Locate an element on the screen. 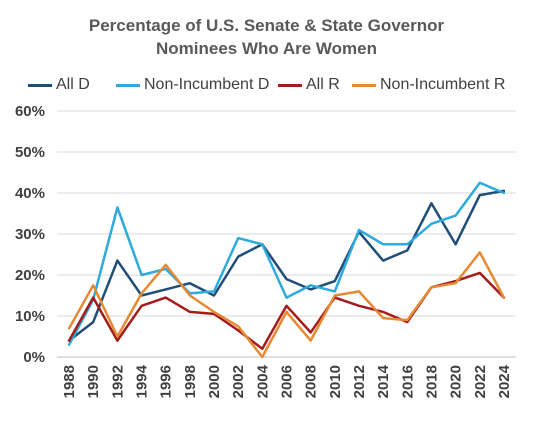  y-tick-label: 10% is located at coordinates (30, 316).